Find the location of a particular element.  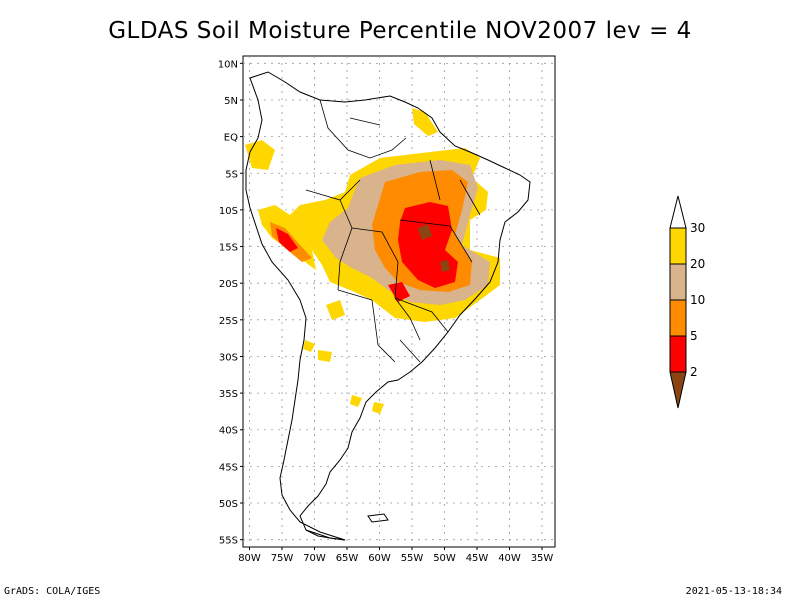

footer-timestamp: 2021-05-13-18:34 is located at coordinates (733, 591).